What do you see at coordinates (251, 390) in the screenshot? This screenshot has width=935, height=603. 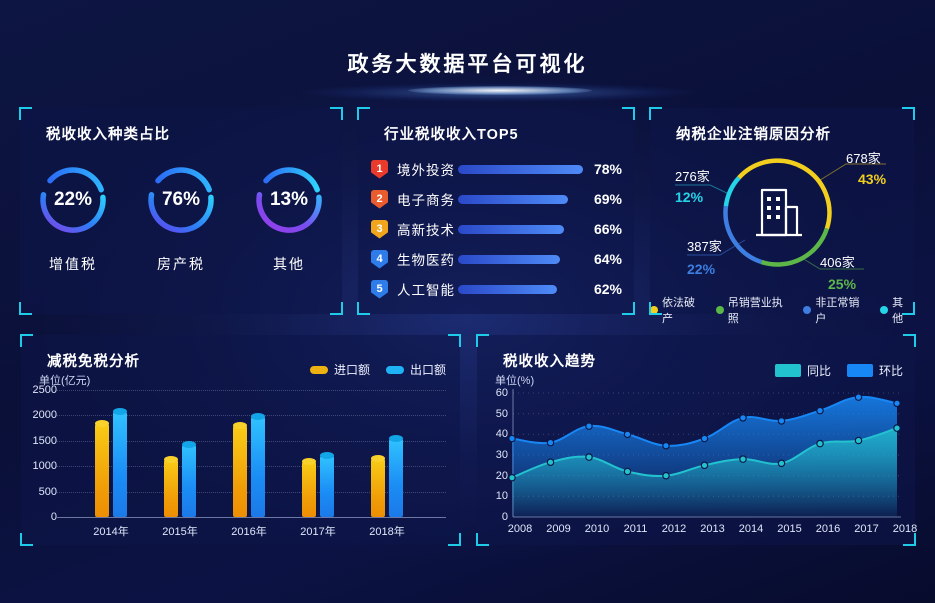 I see `grid-line` at bounding box center [251, 390].